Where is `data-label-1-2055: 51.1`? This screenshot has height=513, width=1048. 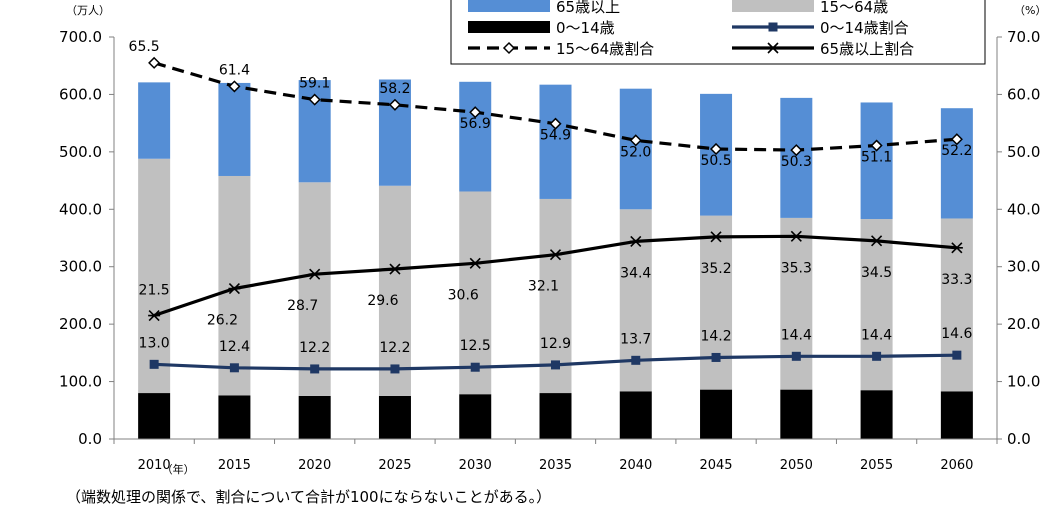 data-label-1-2055: 51.1 is located at coordinates (876, 158).